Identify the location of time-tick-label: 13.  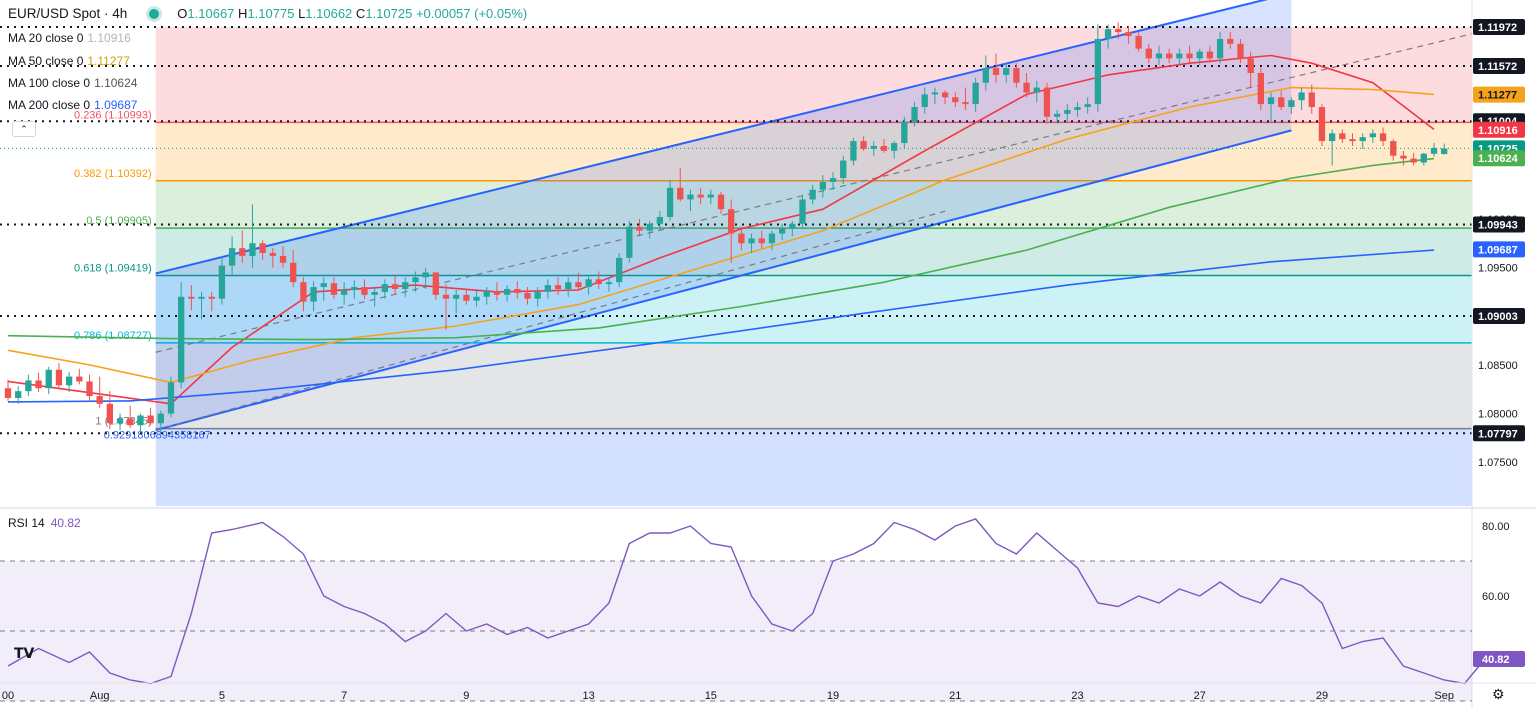
(588, 696).